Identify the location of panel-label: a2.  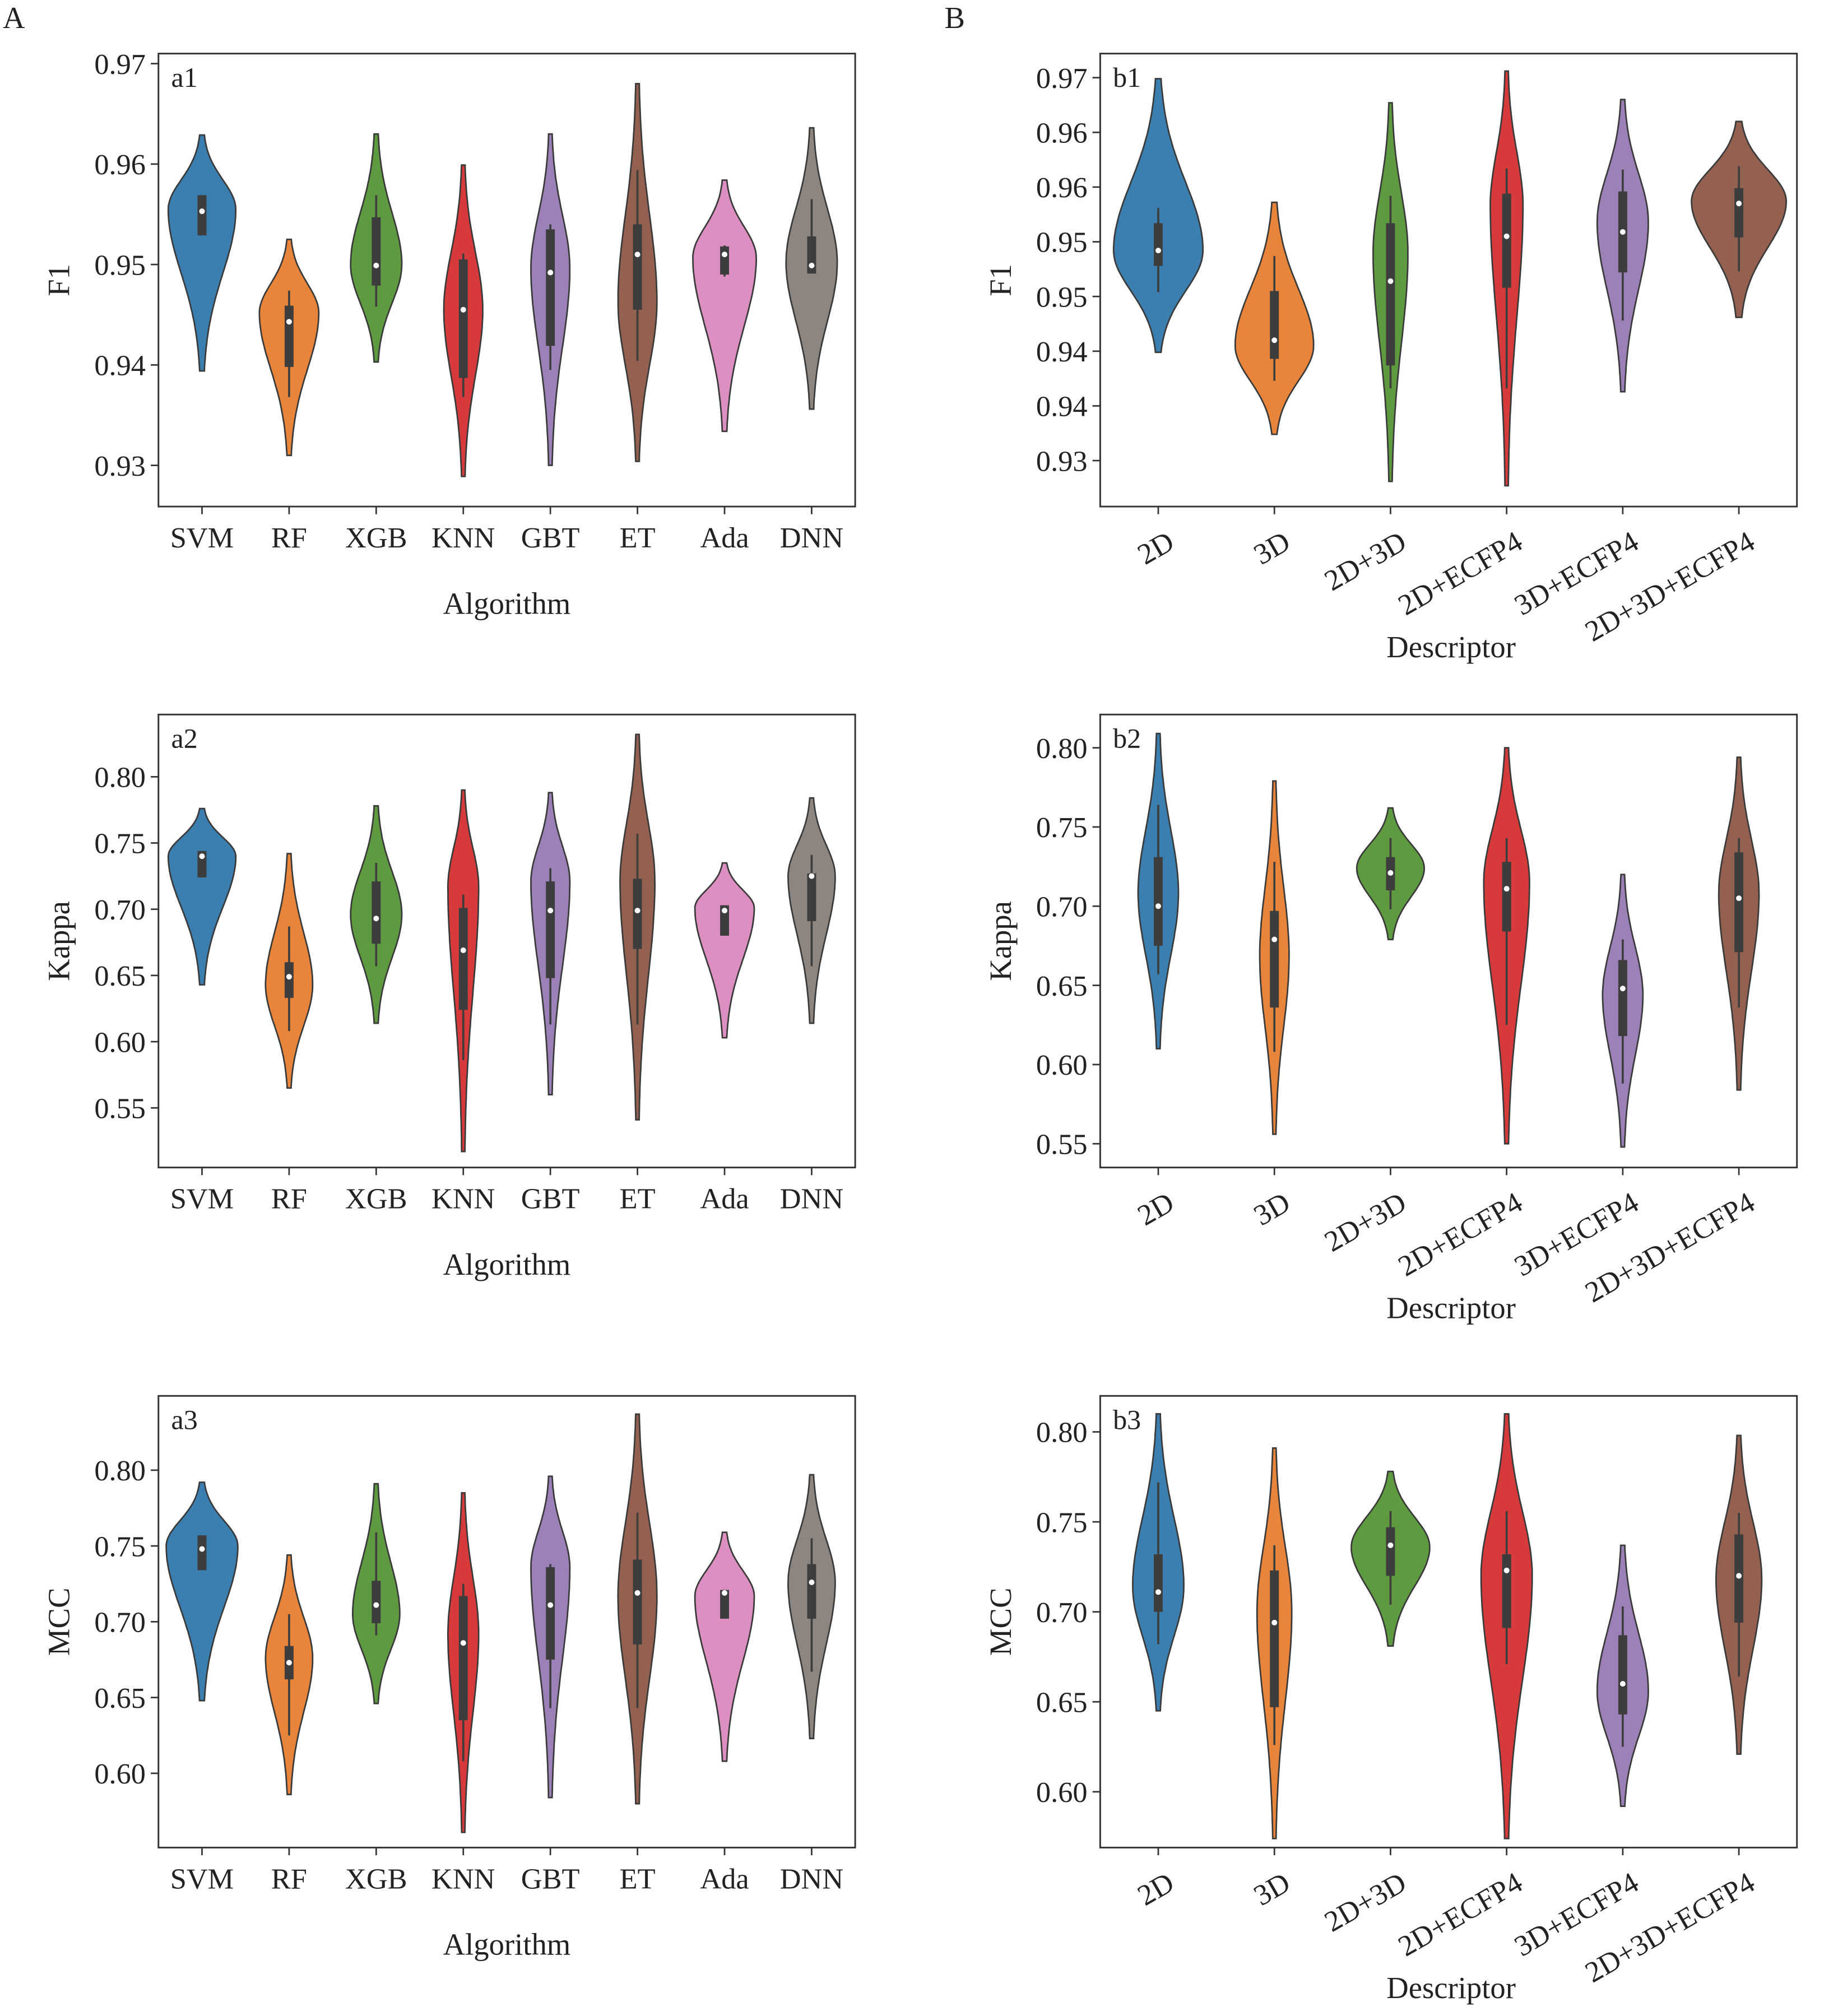
(185, 738).